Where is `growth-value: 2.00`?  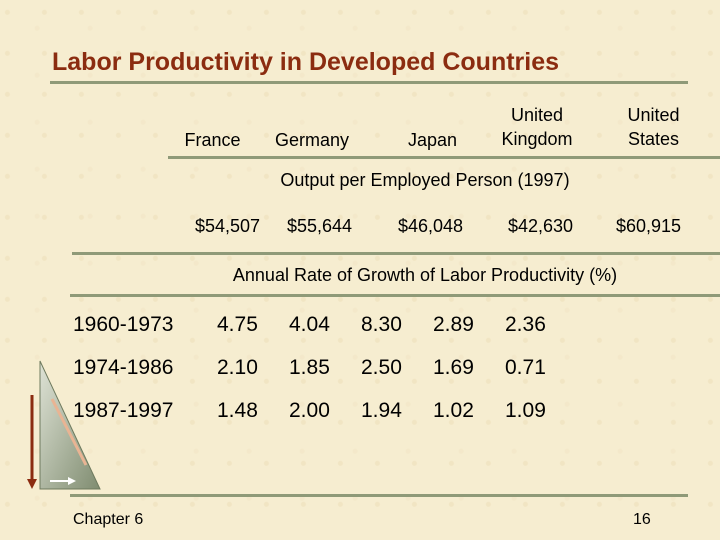
growth-value: 2.00 is located at coordinates (309, 410).